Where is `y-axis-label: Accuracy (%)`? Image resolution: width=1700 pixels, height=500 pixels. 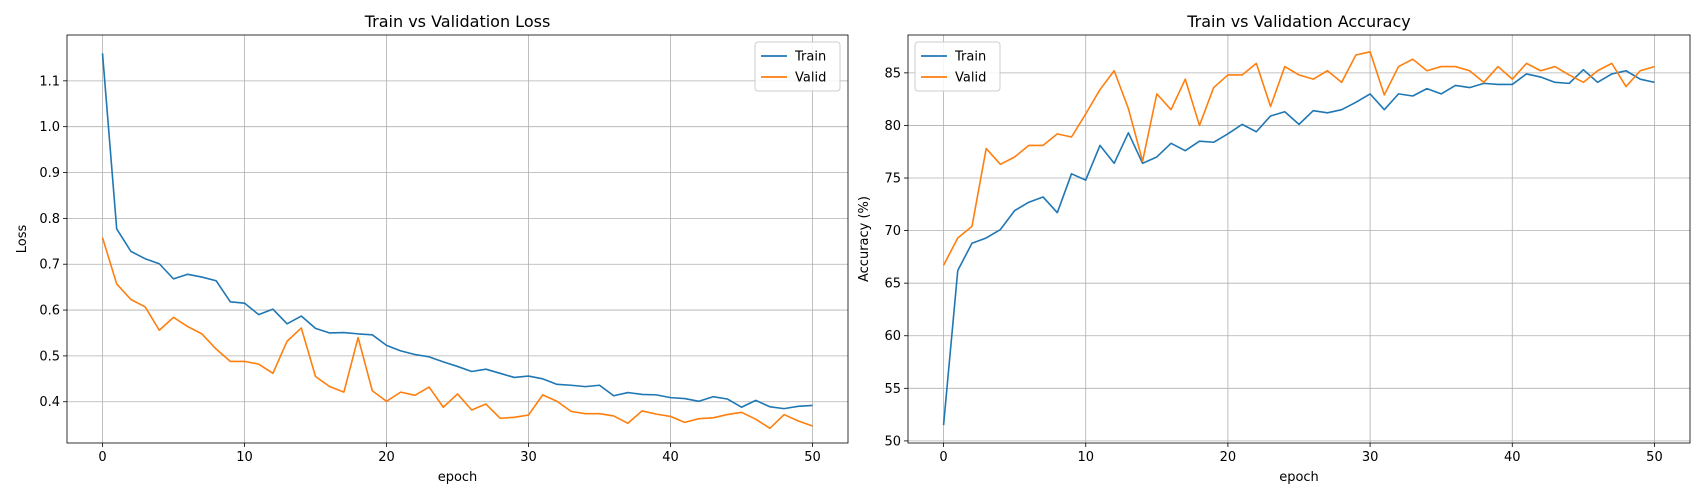 y-axis-label: Accuracy (%) is located at coordinates (864, 239).